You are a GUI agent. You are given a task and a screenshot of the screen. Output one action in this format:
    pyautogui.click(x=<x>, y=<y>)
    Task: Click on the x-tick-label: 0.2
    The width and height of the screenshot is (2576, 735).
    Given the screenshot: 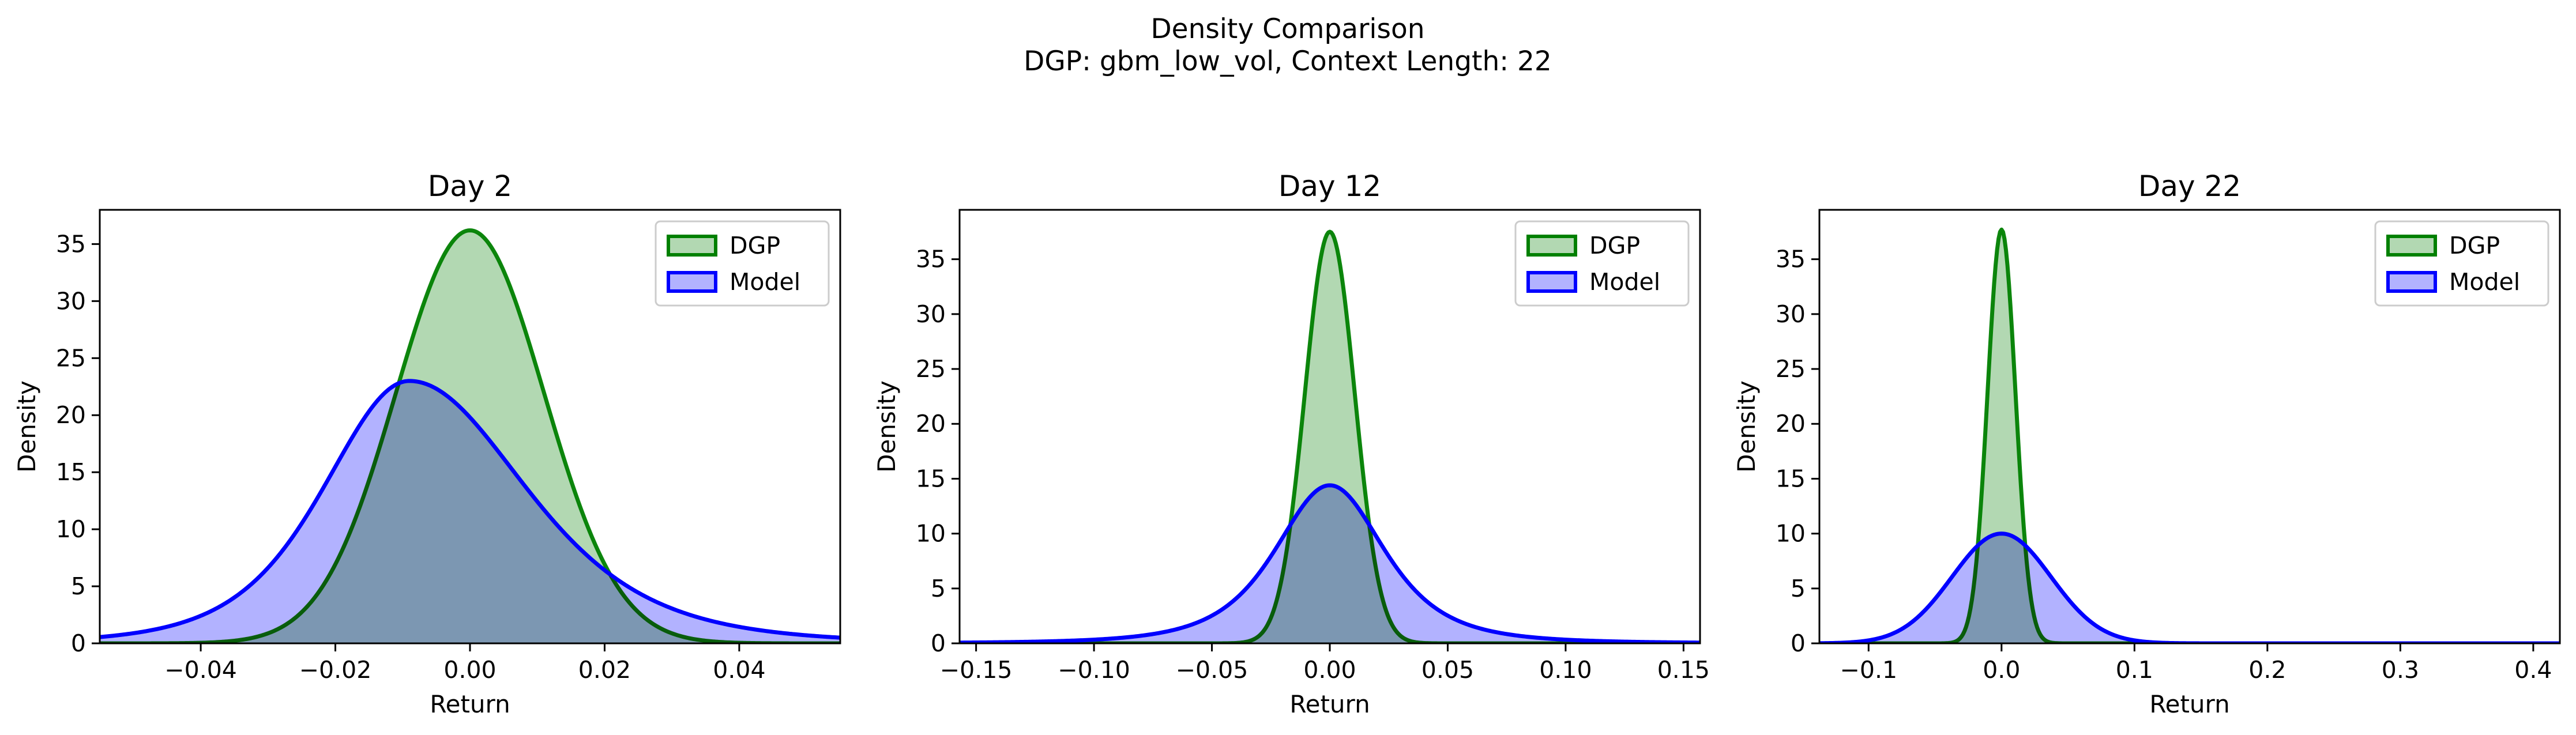 What is the action you would take?
    pyautogui.click(x=2267, y=670)
    